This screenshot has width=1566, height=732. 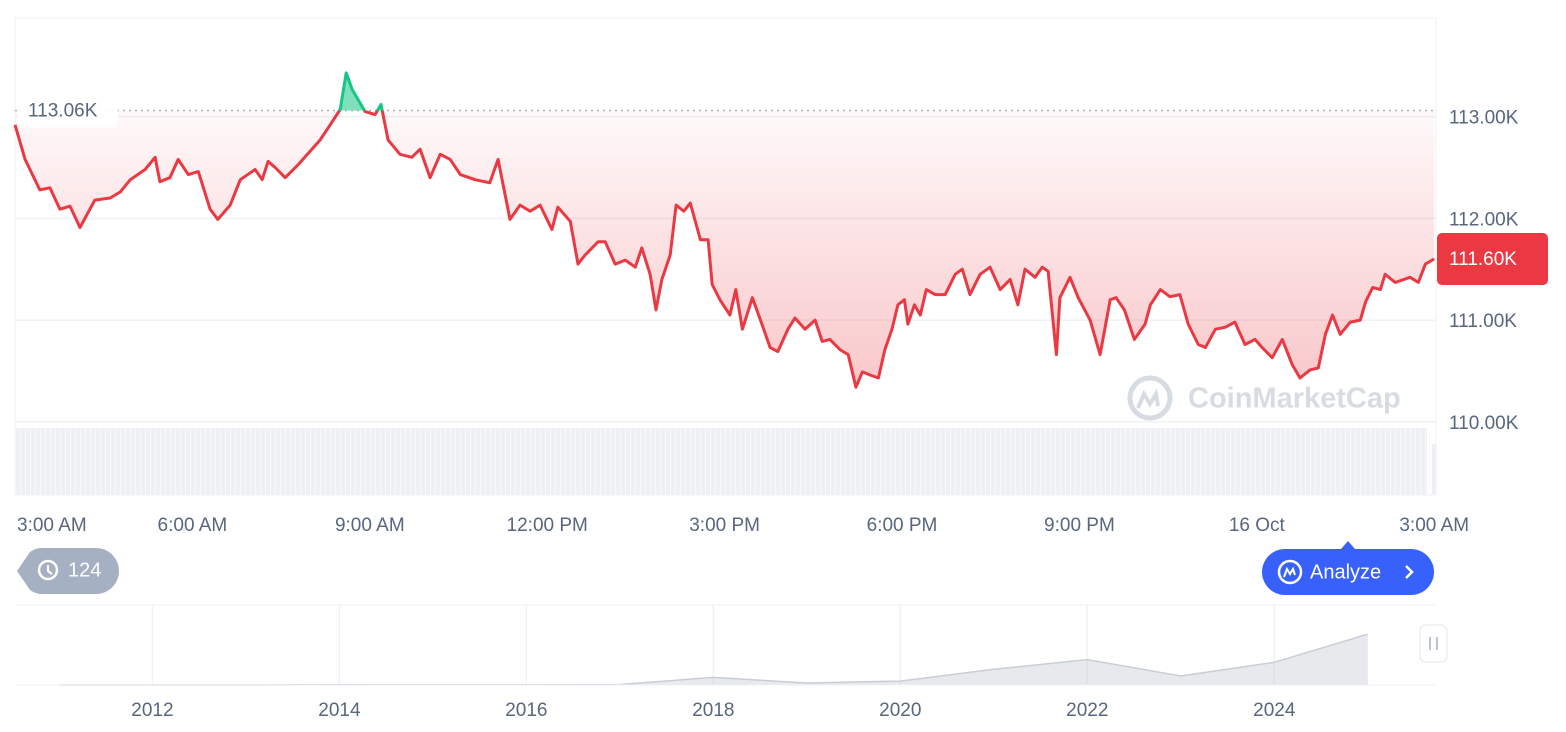 I want to click on reference-label-box, so click(x=68, y=110).